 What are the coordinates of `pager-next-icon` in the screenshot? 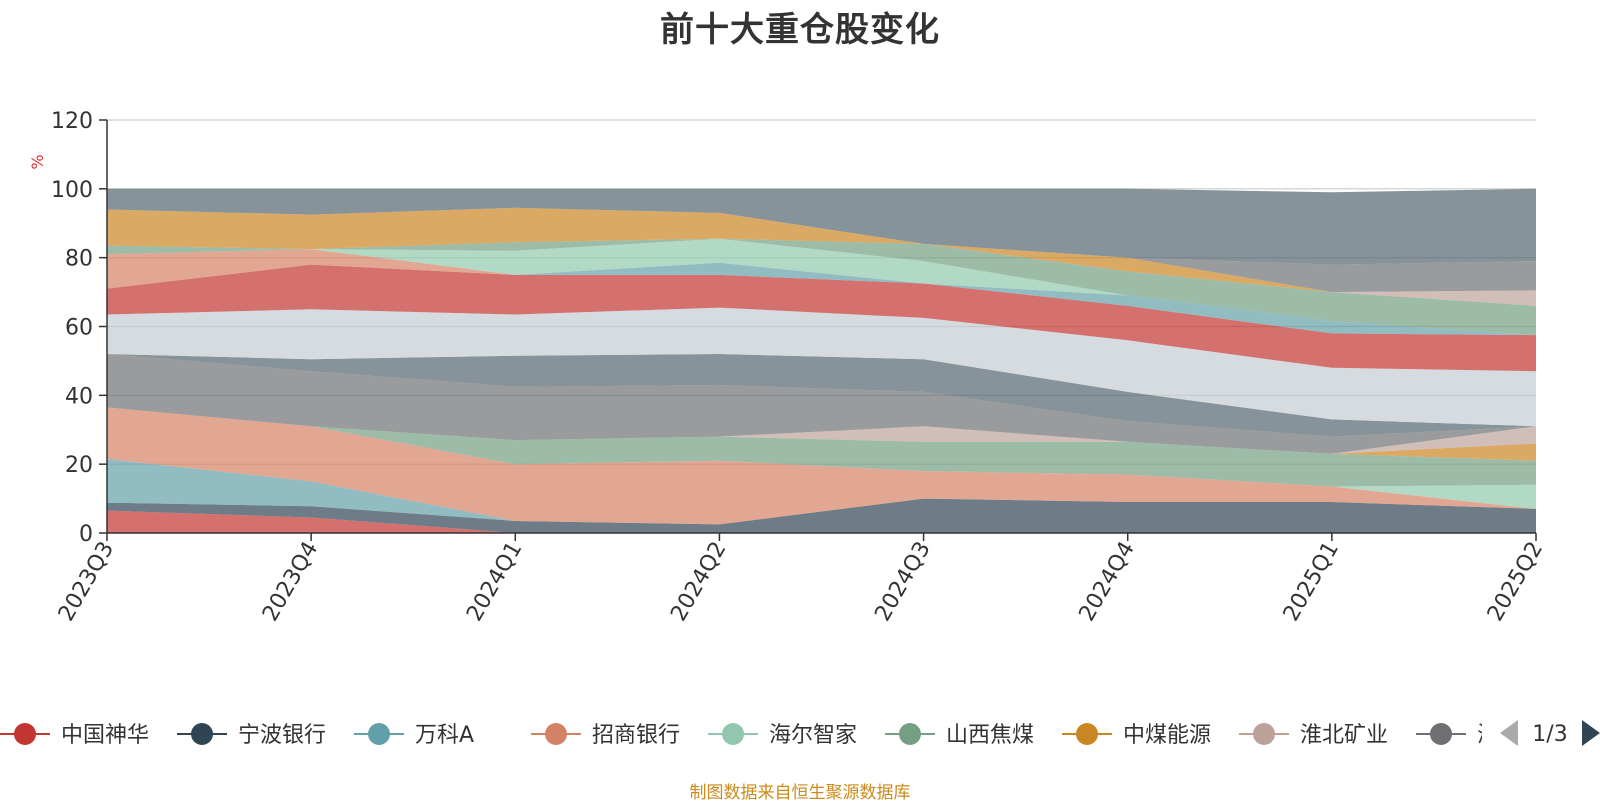 It's located at (1591, 733).